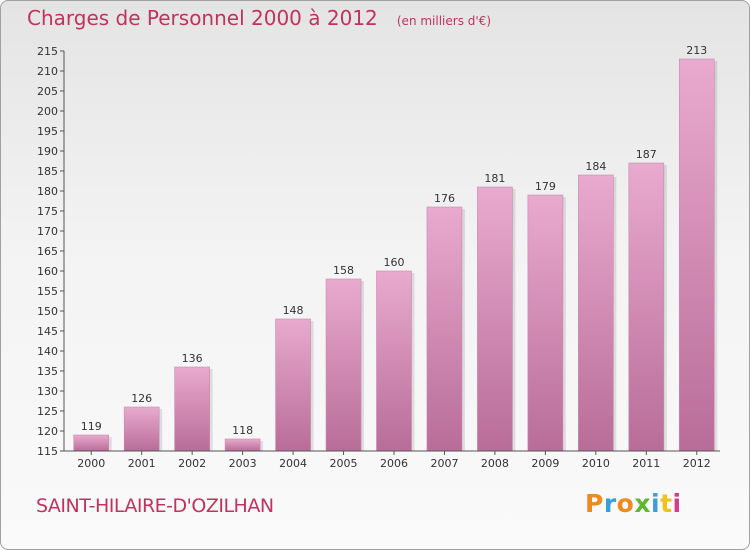 This screenshot has width=750, height=550. Describe the element at coordinates (192, 358) in the screenshot. I see `data-label: 136` at that location.